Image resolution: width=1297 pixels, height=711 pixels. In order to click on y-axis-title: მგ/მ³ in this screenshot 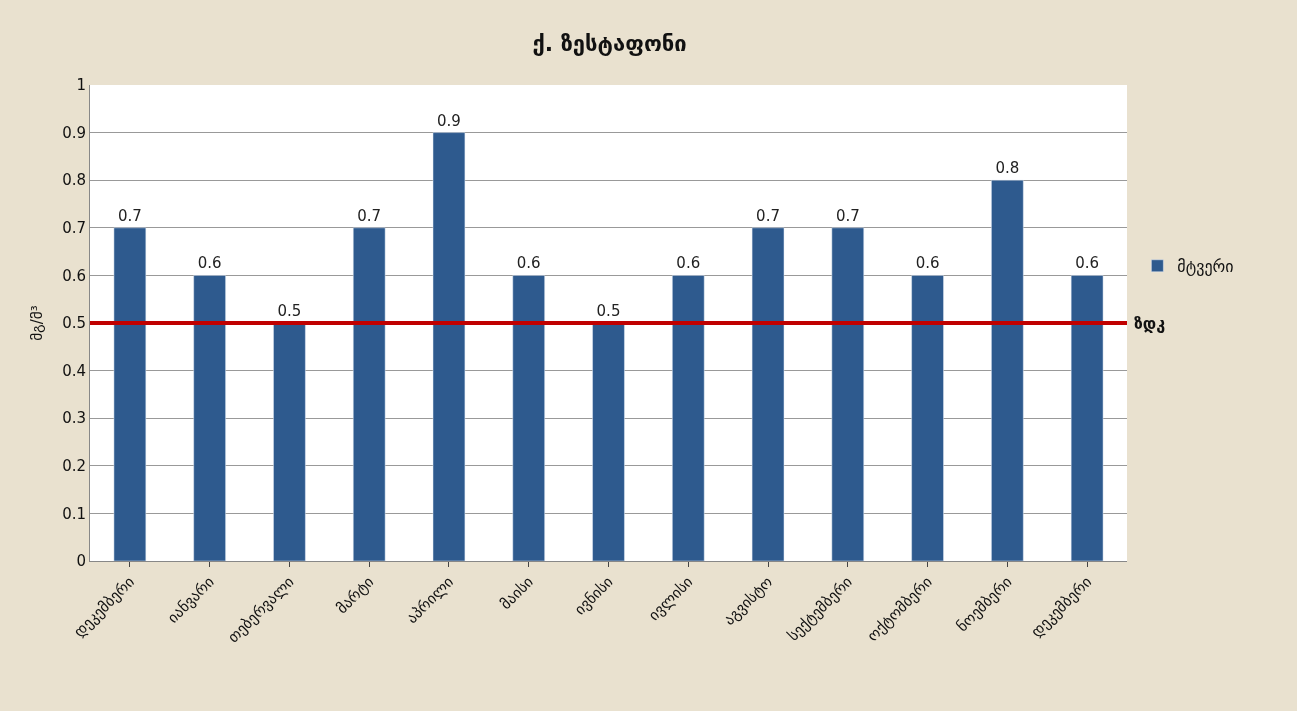, I will do `click(37, 323)`.